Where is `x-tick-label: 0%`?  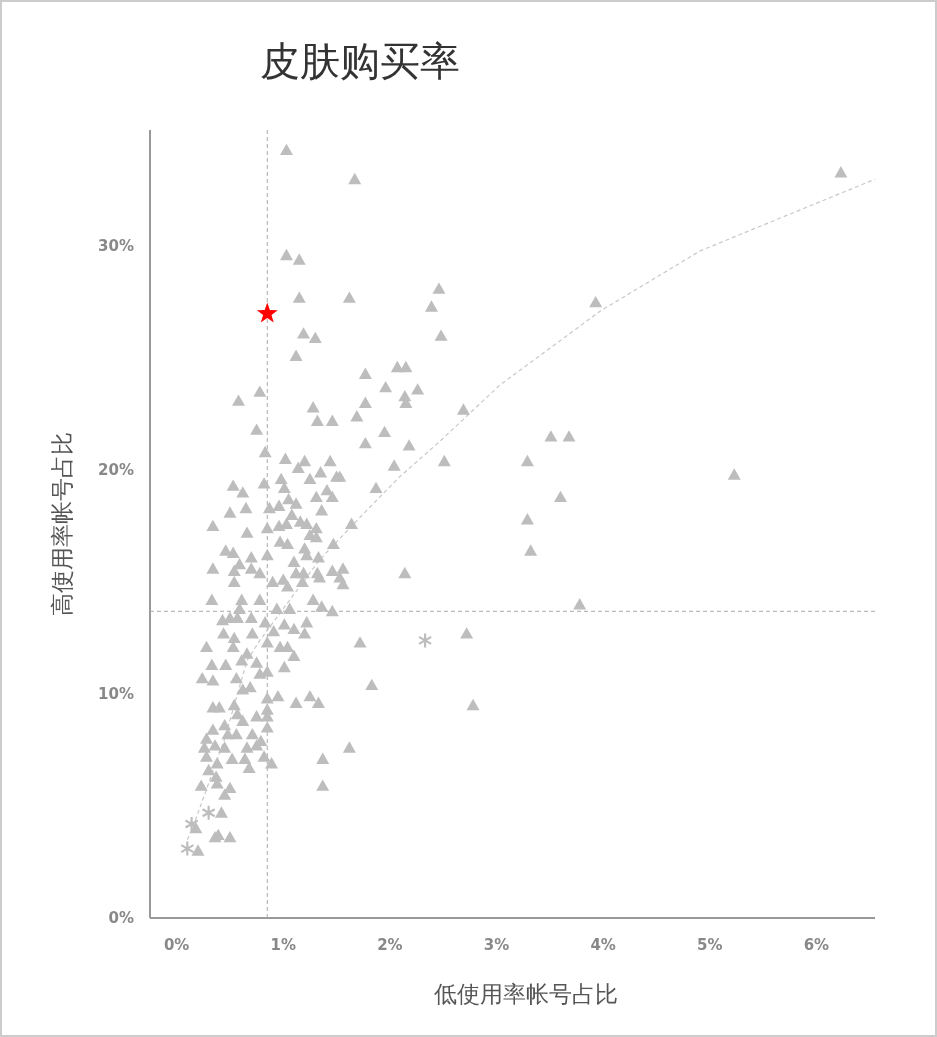 x-tick-label: 0% is located at coordinates (176, 945).